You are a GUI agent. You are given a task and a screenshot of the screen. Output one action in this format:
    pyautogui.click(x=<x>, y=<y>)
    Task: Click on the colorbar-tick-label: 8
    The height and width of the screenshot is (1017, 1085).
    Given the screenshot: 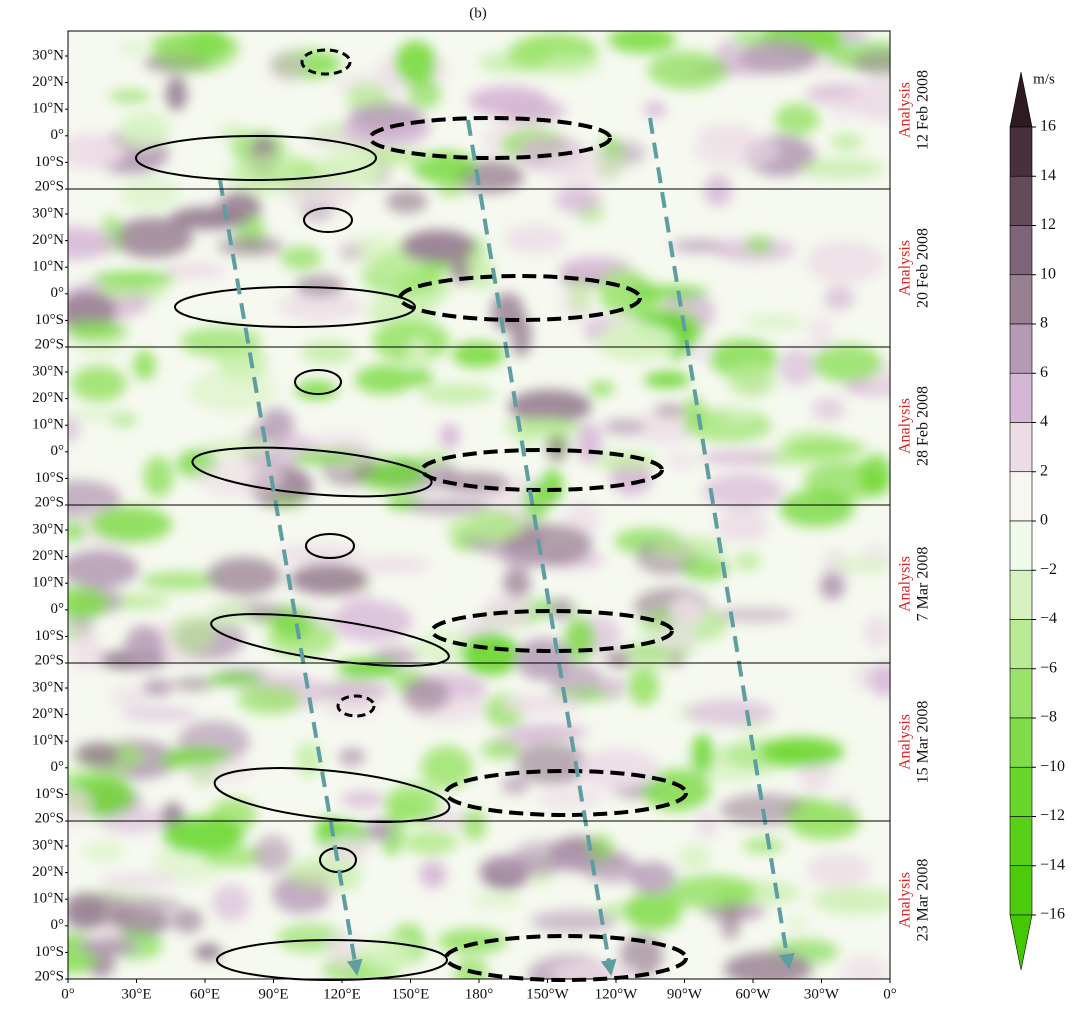 What is the action you would take?
    pyautogui.click(x=1044, y=323)
    